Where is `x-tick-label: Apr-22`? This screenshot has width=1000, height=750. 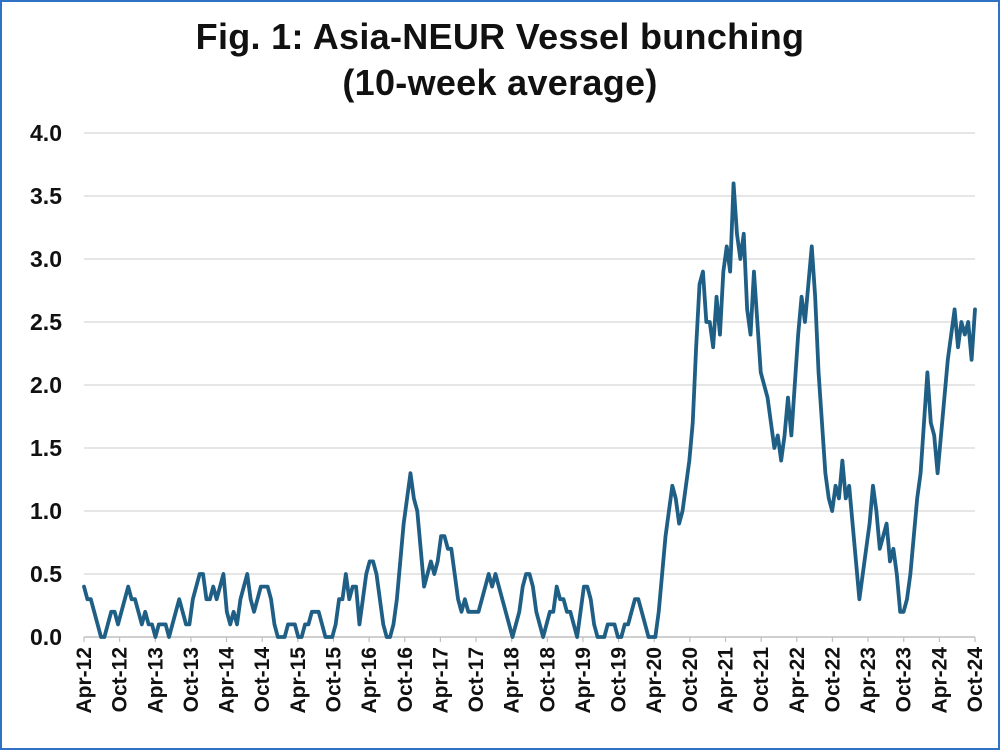 x-tick-label: Apr-22 is located at coordinates (797, 680).